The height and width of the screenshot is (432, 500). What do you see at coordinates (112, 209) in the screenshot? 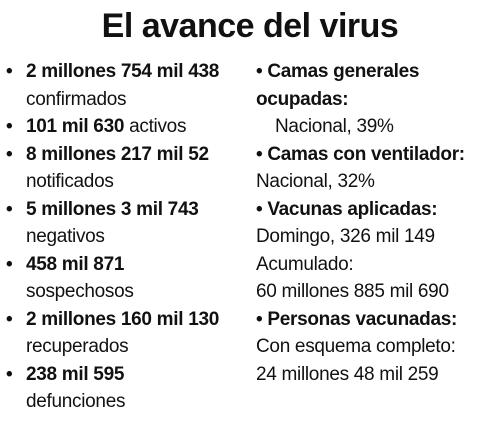
I see `stat-value: 5 millones 3 mil 743` at bounding box center [112, 209].